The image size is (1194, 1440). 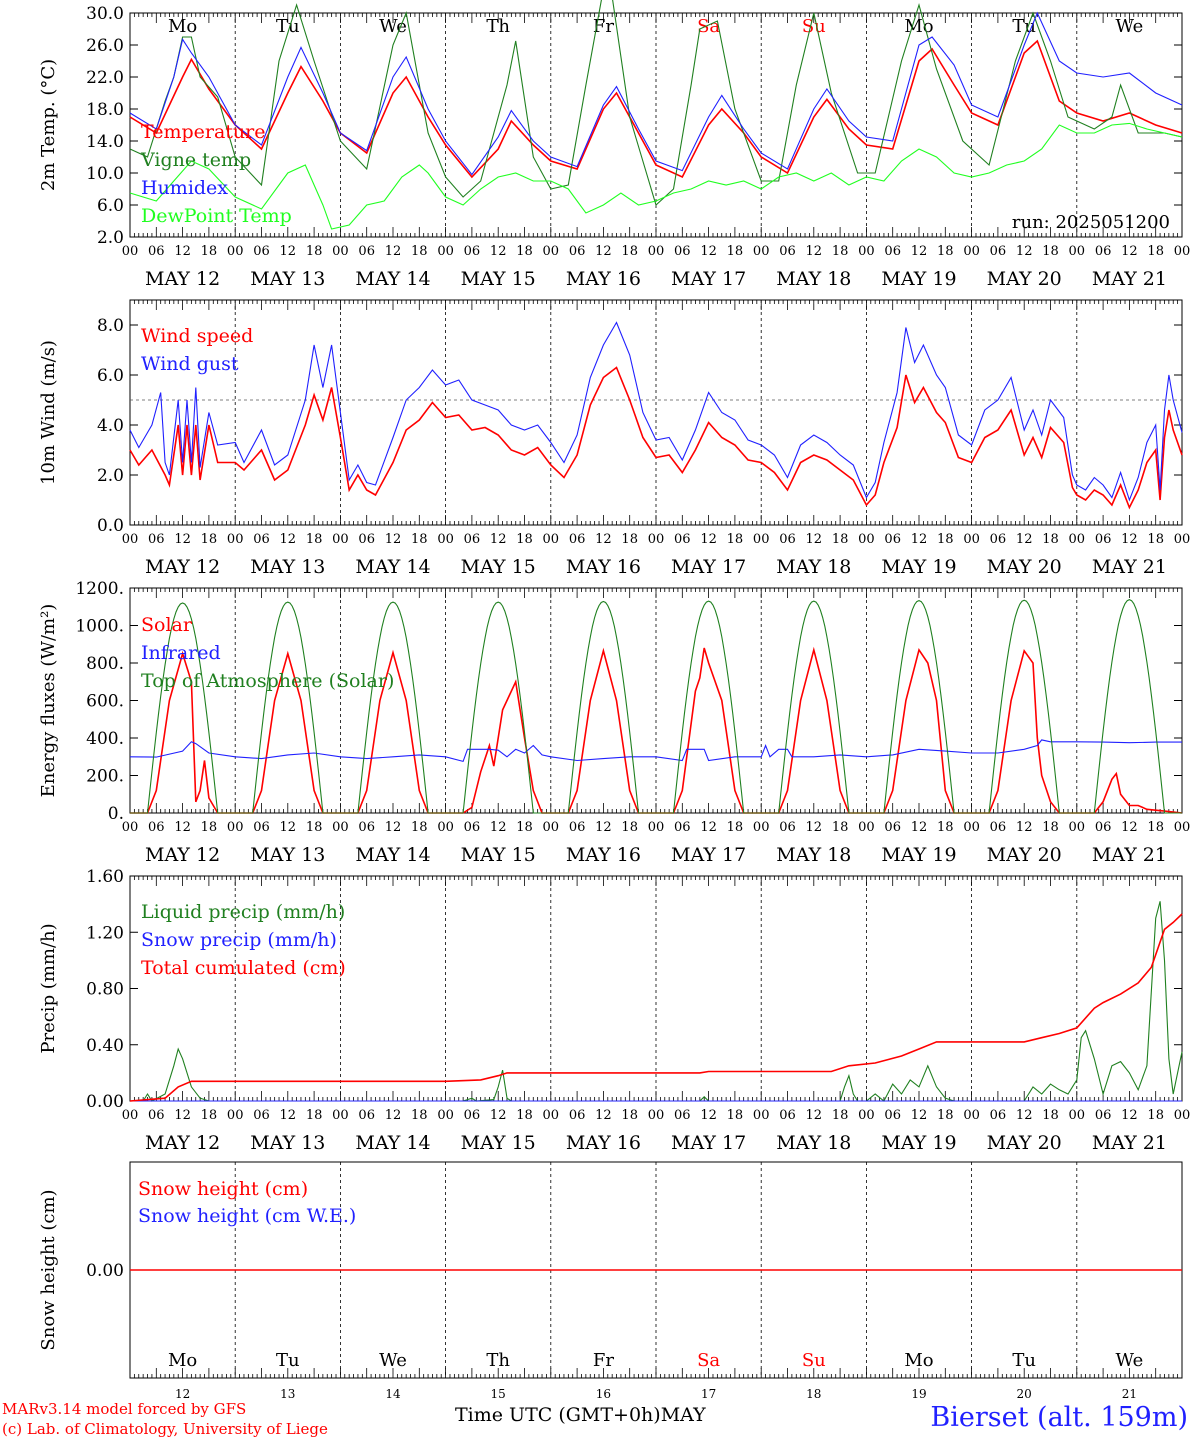 I want to click on y-tick-label: 1.60, so click(x=105, y=877).